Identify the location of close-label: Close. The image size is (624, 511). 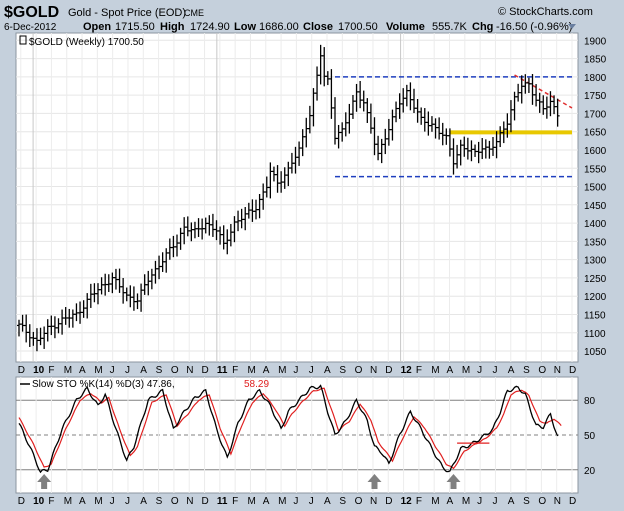
(318, 27).